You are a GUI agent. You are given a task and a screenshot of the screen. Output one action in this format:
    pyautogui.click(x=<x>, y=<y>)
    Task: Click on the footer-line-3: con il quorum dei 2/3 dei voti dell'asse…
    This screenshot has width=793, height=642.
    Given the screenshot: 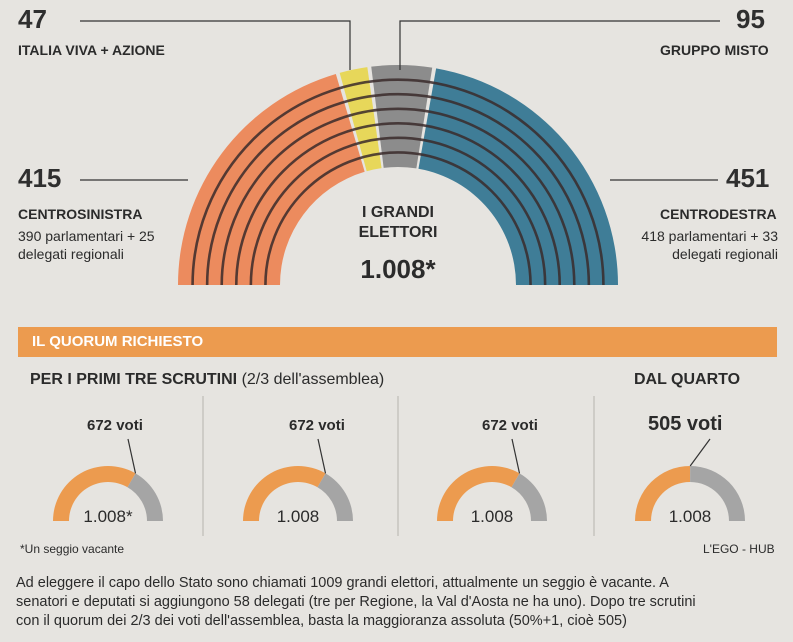 What is the action you would take?
    pyautogui.click(x=321, y=621)
    